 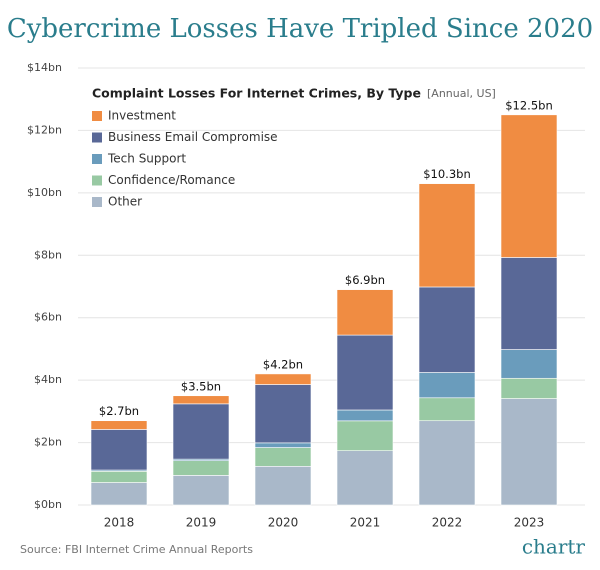 What do you see at coordinates (201, 386) in the screenshot?
I see `total-label: $3.5bn` at bounding box center [201, 386].